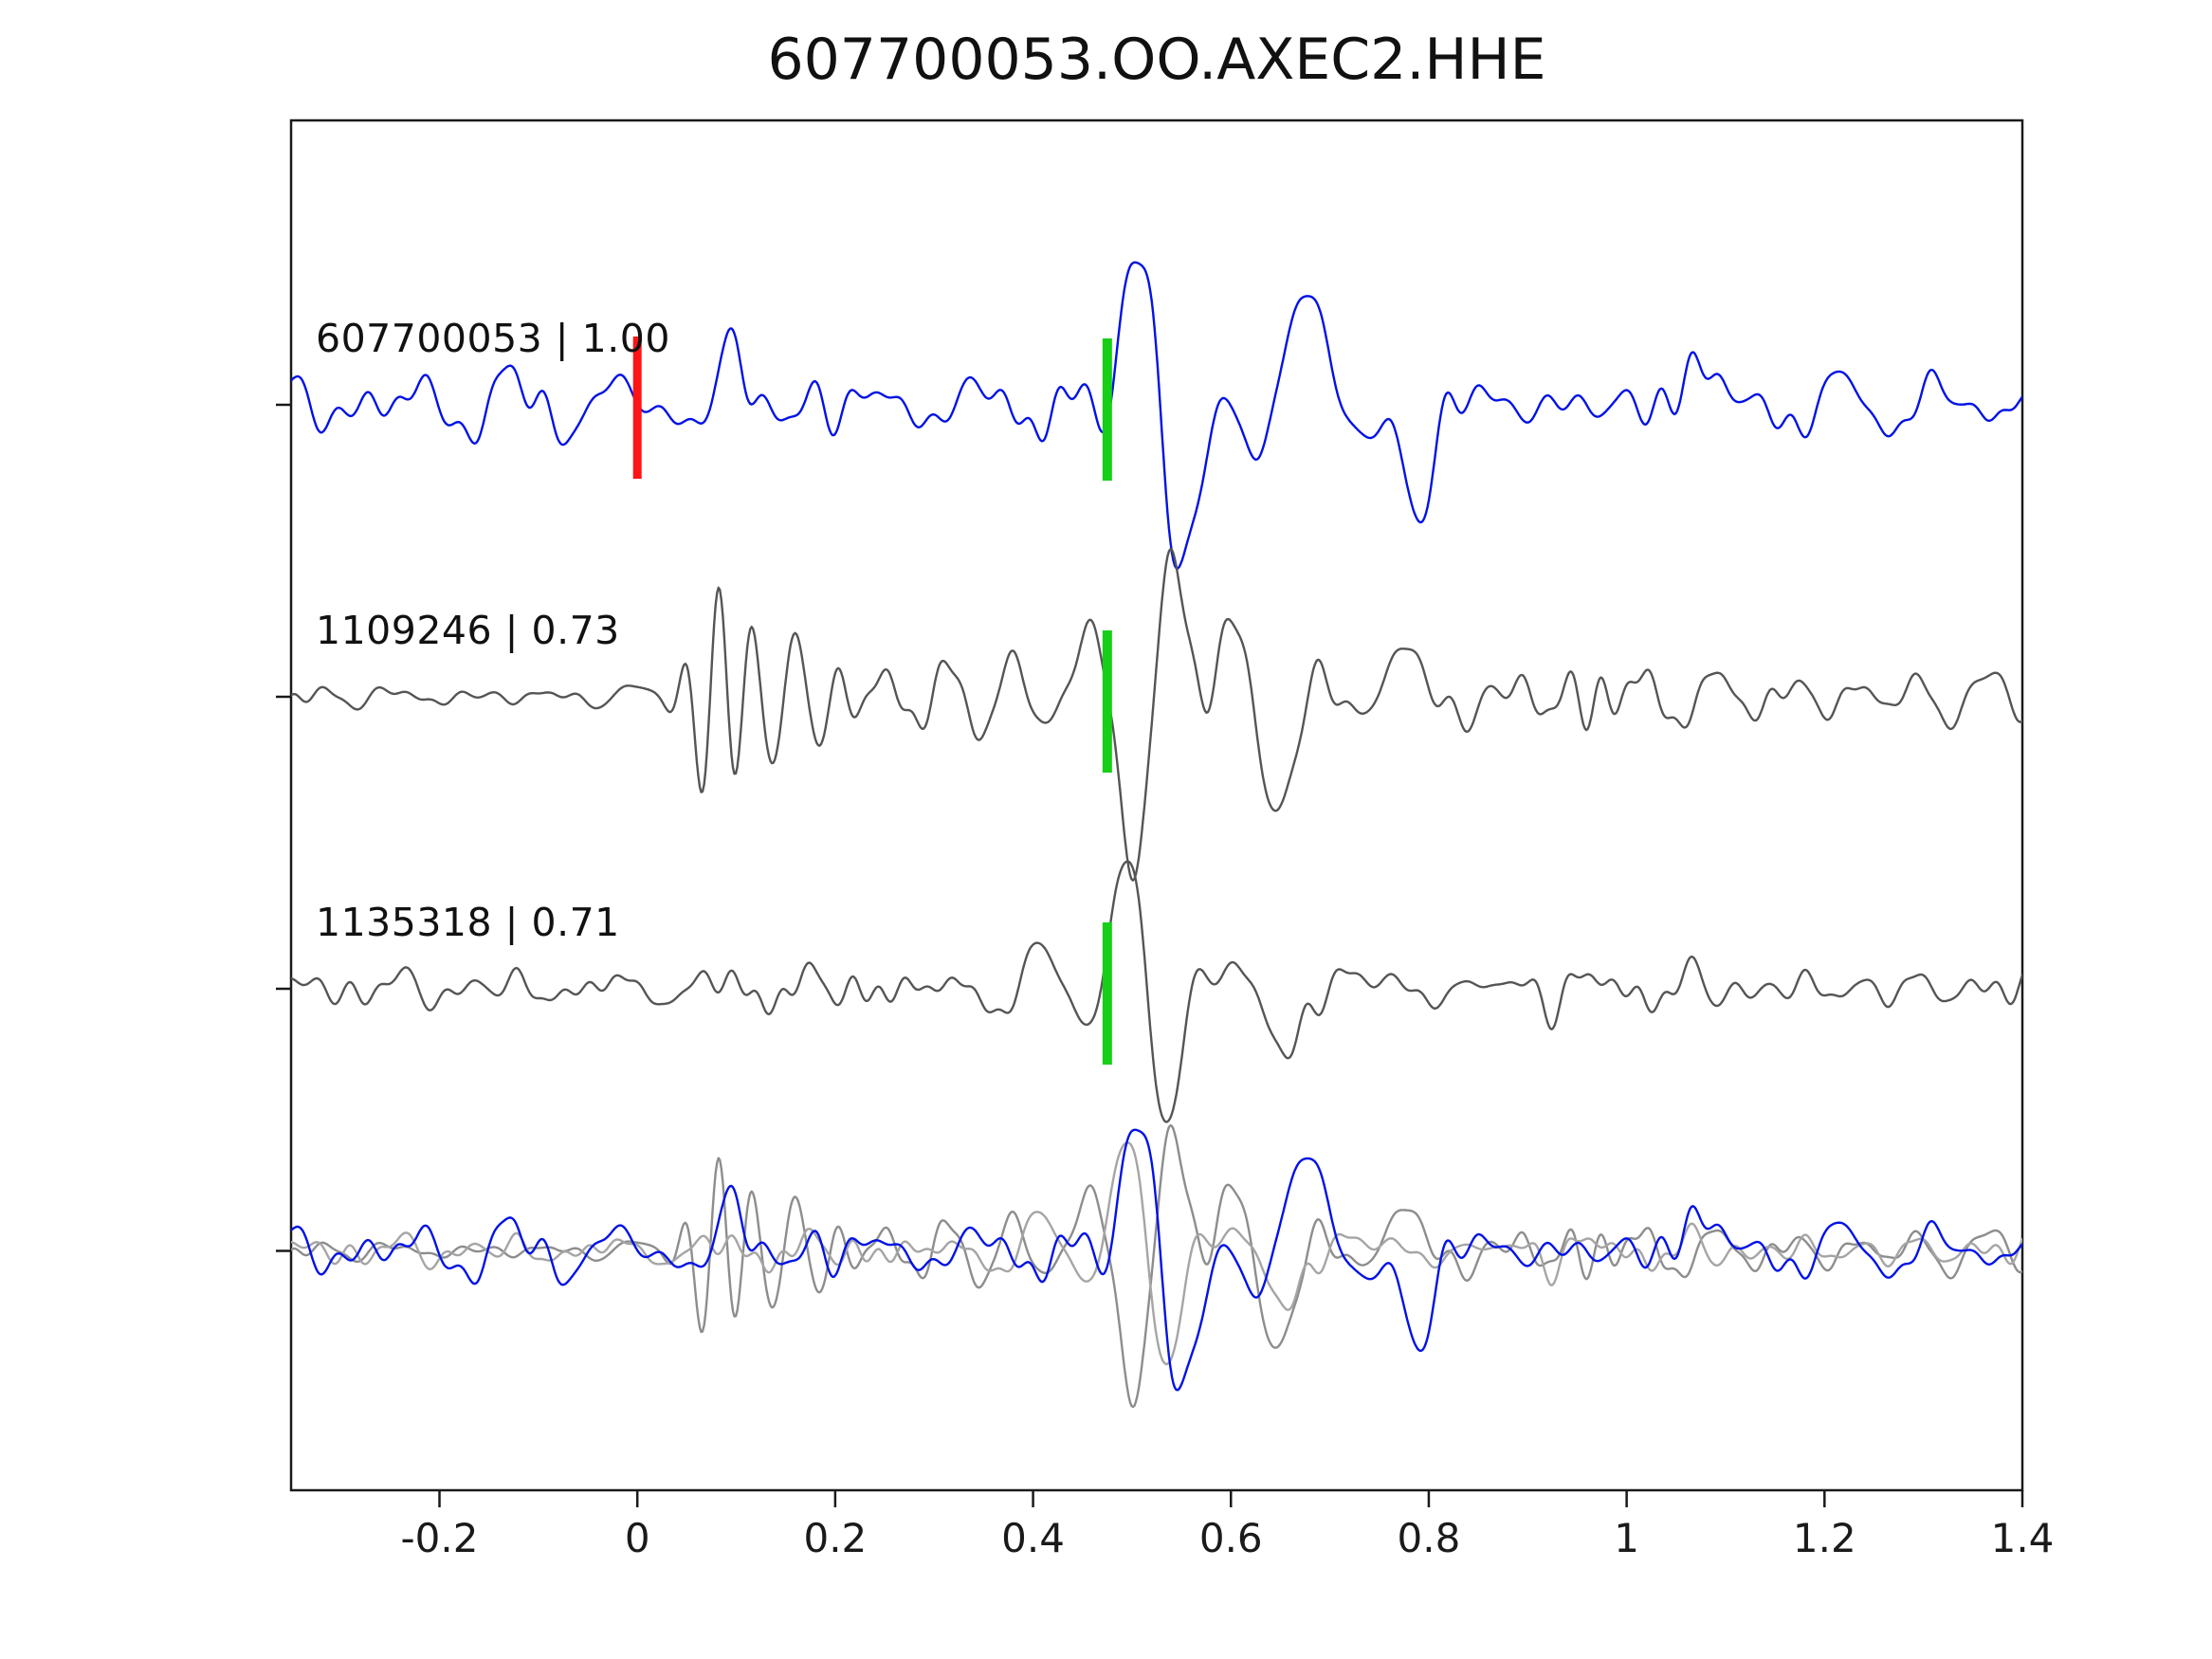 This screenshot has height=1659, width=2212. I want to click on x-axis-tick-label: 1.2, so click(1824, 1538).